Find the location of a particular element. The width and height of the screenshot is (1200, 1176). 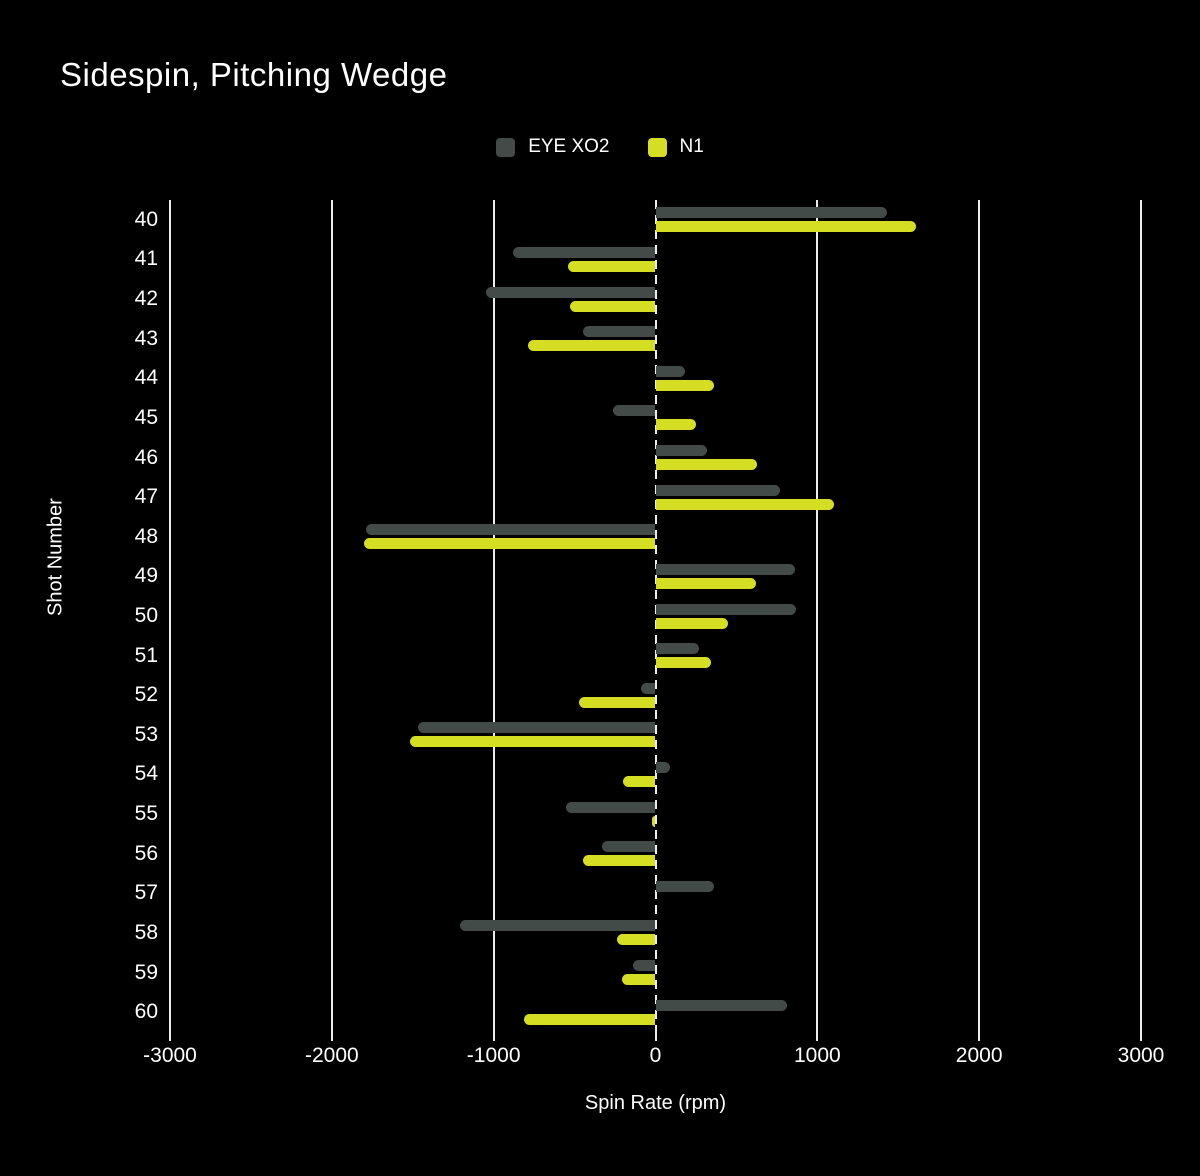

gridline--3000 is located at coordinates (170, 616).